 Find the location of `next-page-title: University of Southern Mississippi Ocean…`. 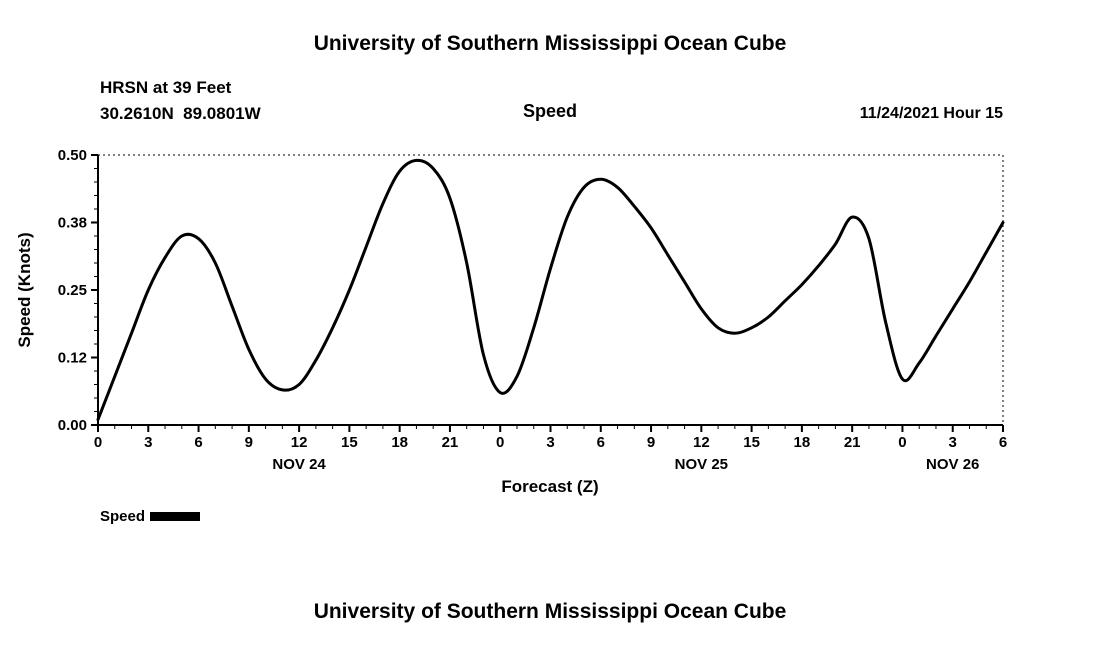

next-page-title: University of Southern Mississippi Ocean… is located at coordinates (550, 611).